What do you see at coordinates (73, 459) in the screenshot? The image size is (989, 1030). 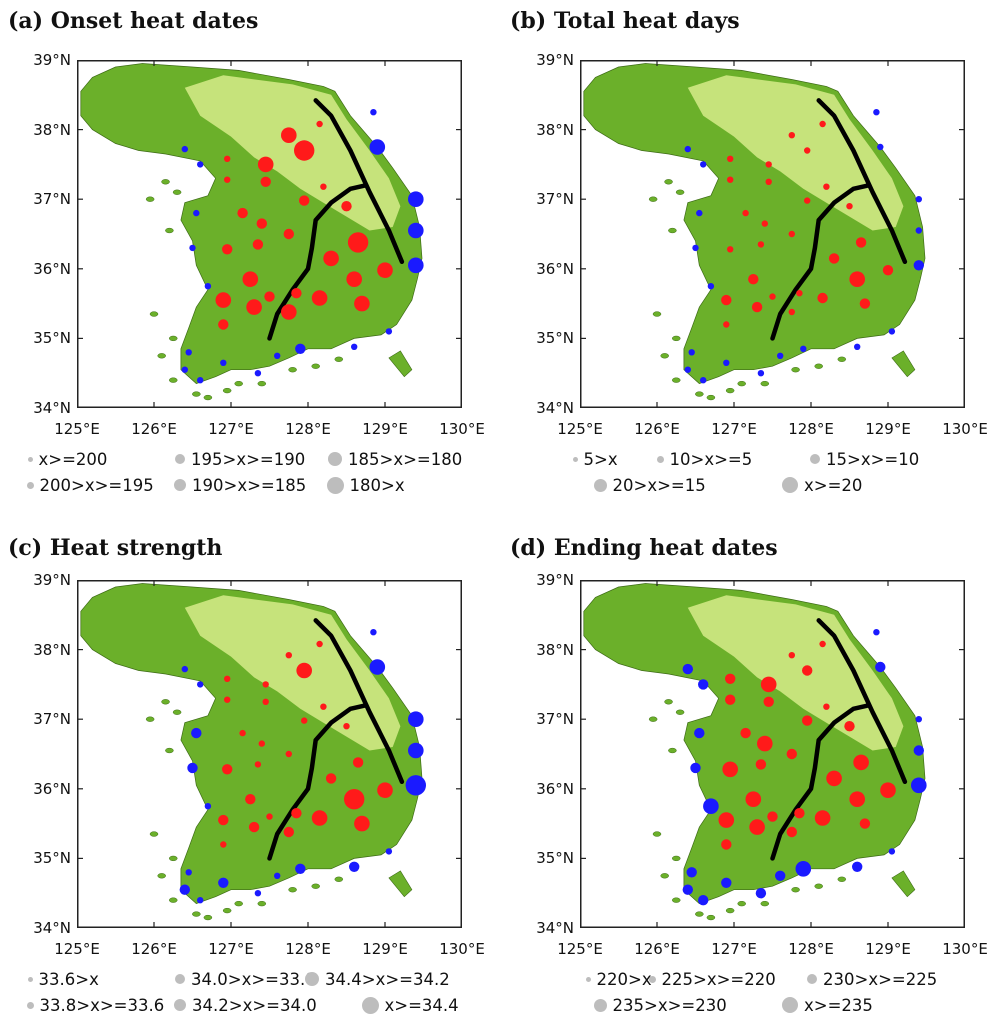 I see `legend-label: x>=200` at bounding box center [73, 459].